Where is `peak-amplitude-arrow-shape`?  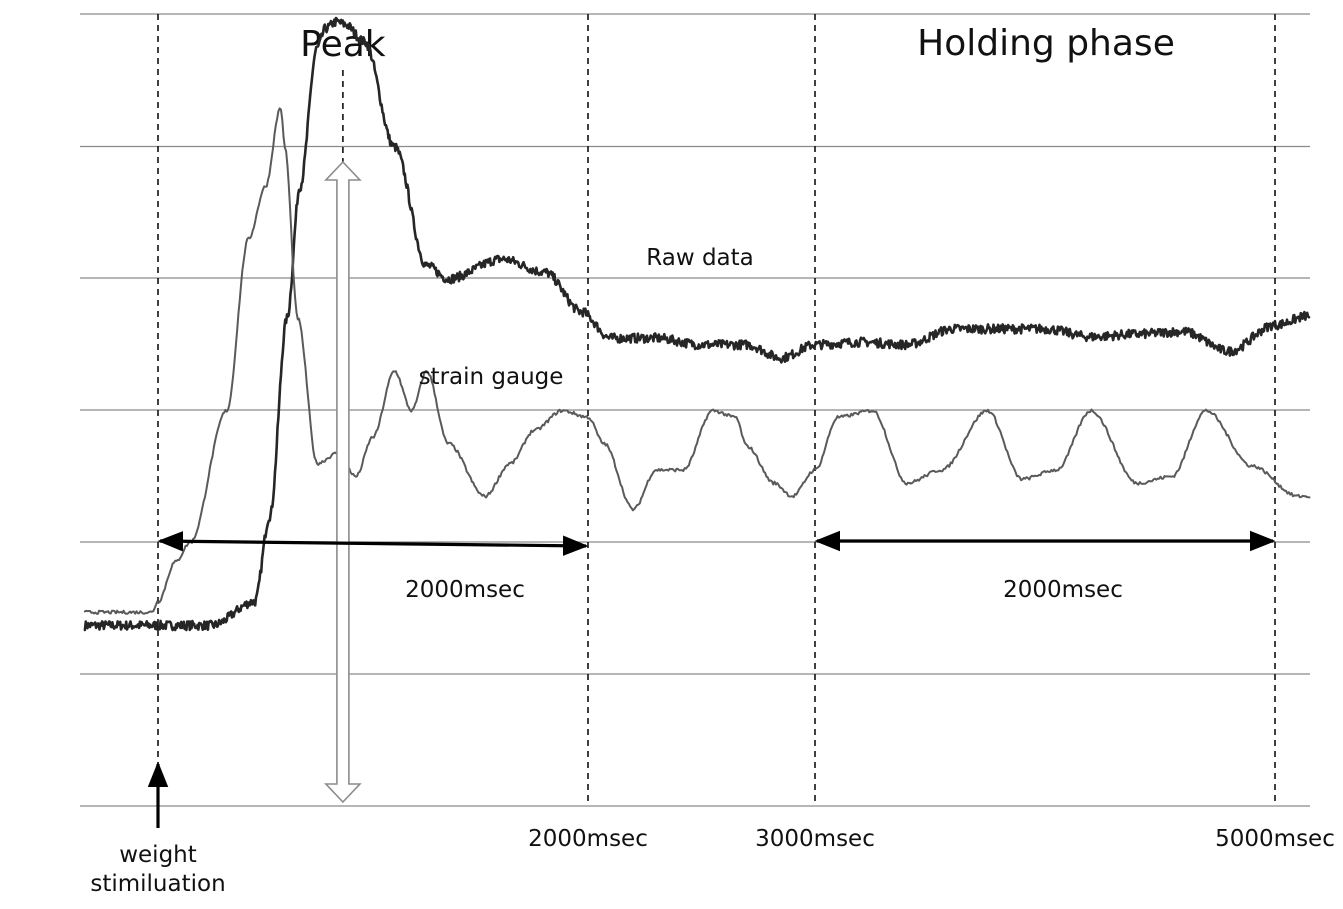
peak-amplitude-arrow-shape is located at coordinates (343, 482).